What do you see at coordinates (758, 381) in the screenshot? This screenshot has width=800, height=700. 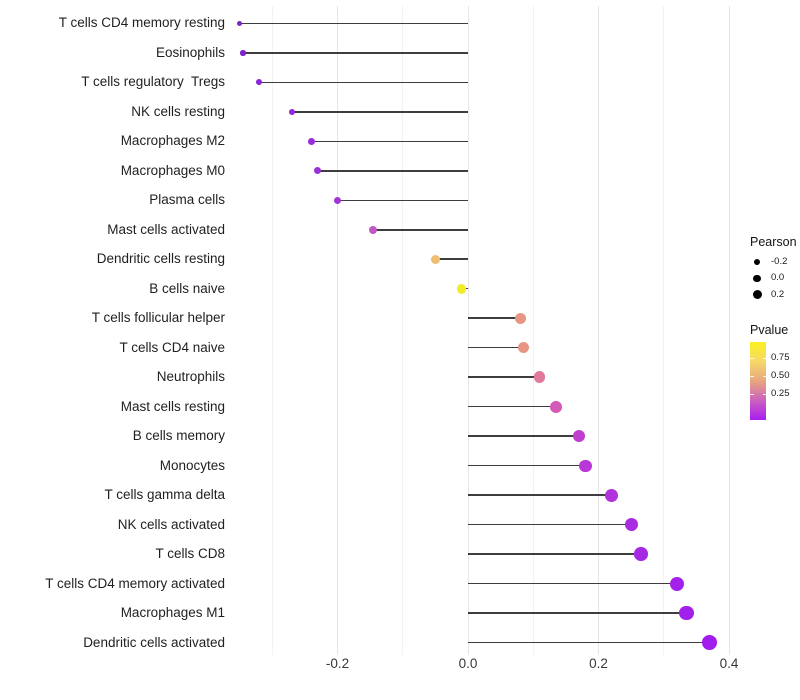 I see `pvalue-colorbar` at bounding box center [758, 381].